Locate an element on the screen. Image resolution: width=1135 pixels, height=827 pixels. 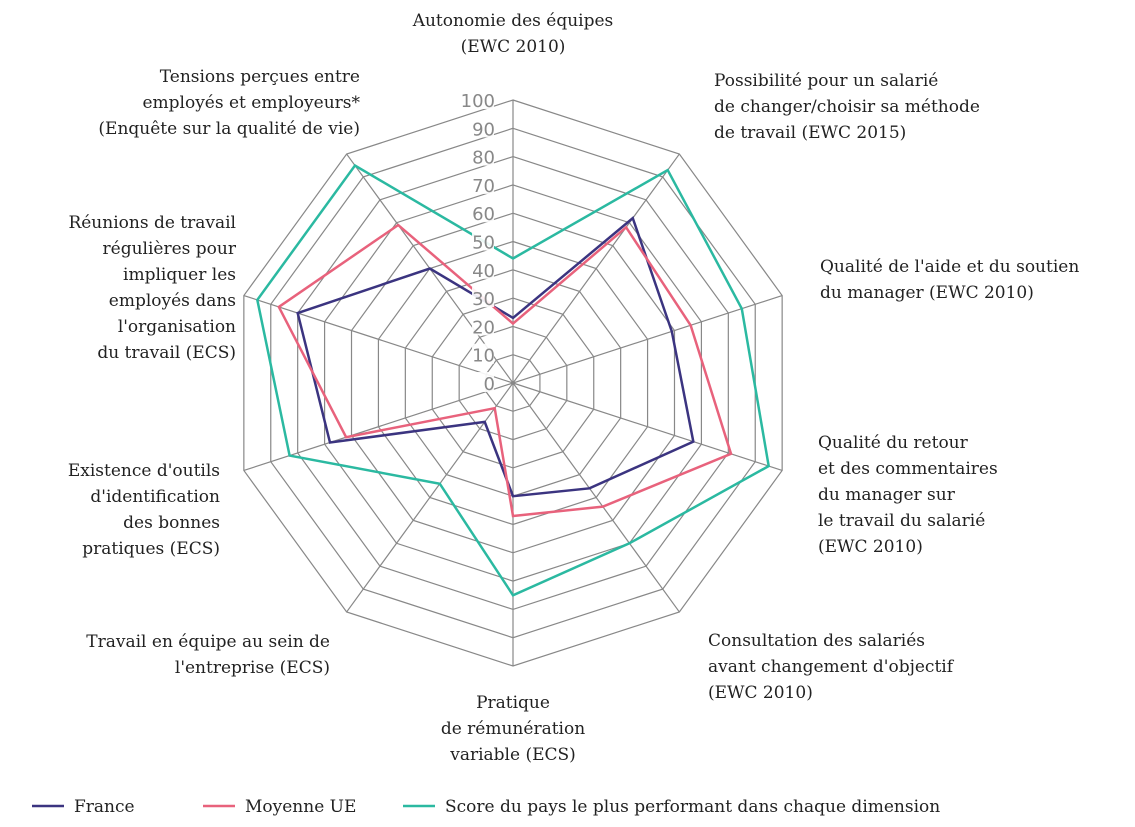
legend-item: Moyenne UE is located at coordinates (279, 807).